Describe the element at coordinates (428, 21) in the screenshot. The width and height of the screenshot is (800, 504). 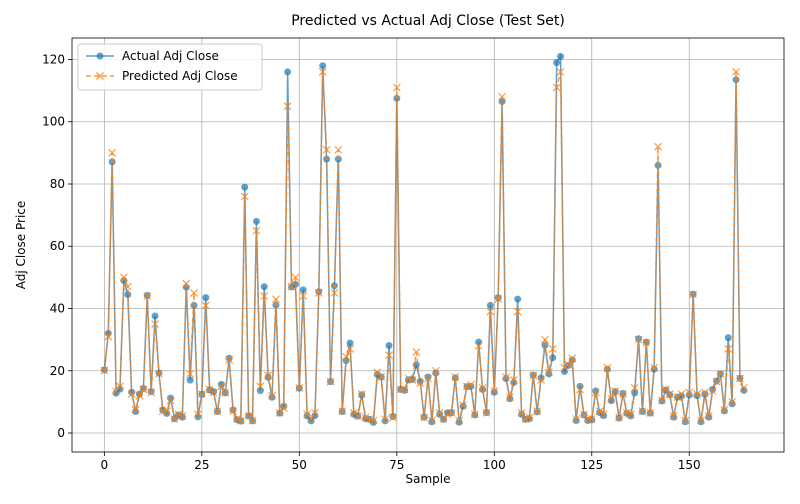
I see `chart-title: Predicted vs Actual Adj Close (Test Set)` at that location.